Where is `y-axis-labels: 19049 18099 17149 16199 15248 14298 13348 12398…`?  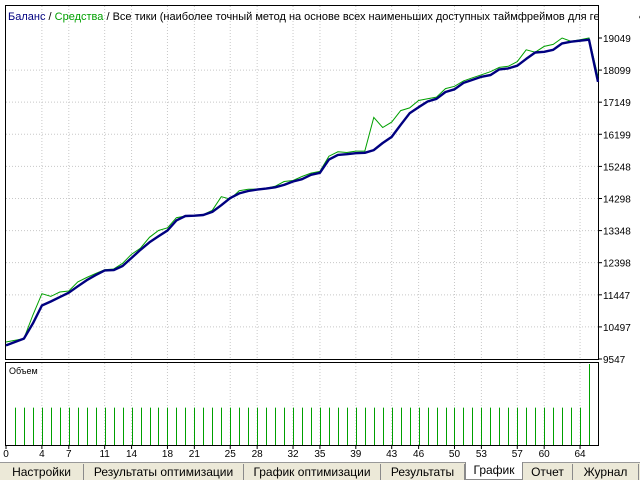 y-axis-labels: 19049 18099 17149 16199 15248 14298 13348 12398… is located at coordinates (614, 200).